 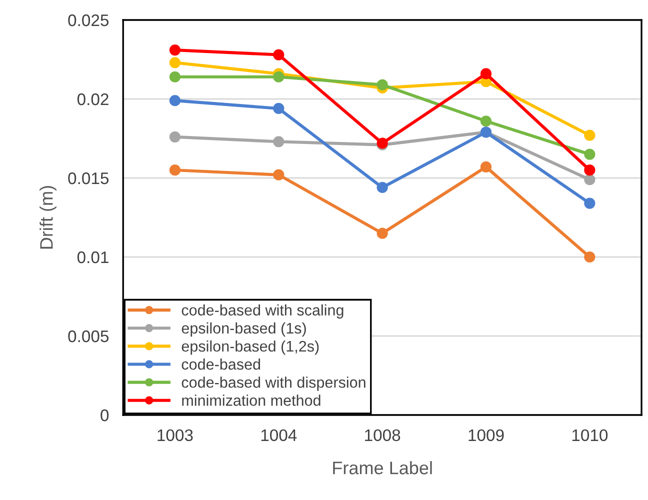 I want to click on y-tick-label: 0, so click(x=104, y=415).